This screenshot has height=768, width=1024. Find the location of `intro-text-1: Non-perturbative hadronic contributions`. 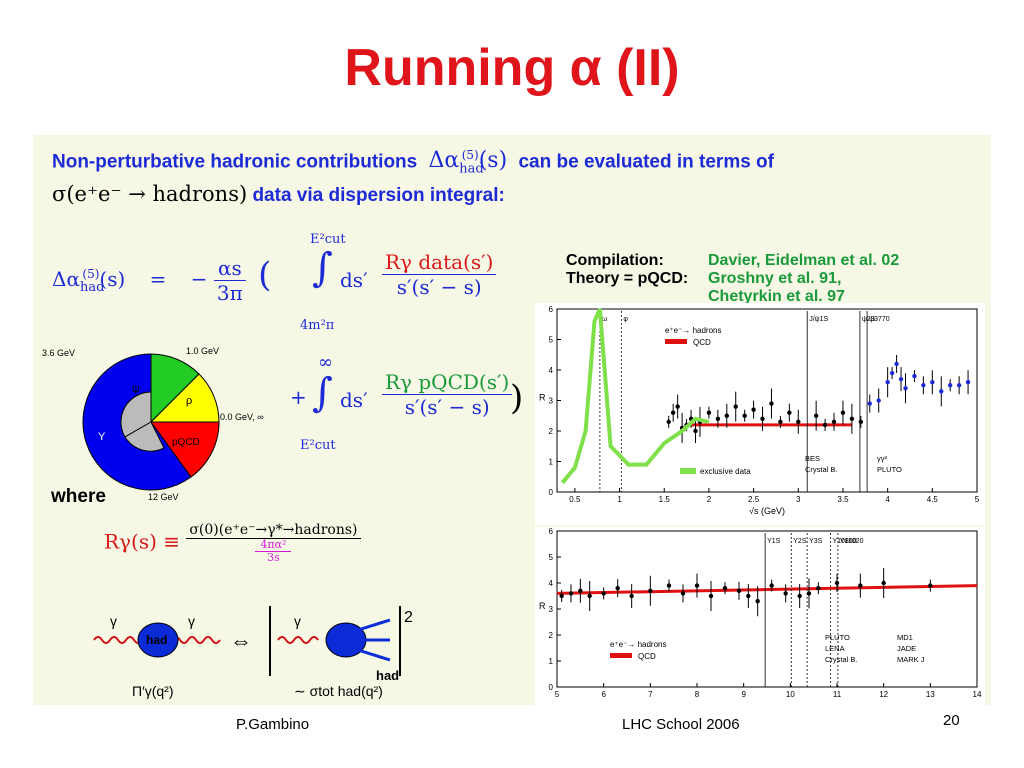

intro-text-1: Non-perturbative hadronic contributions is located at coordinates (235, 162).